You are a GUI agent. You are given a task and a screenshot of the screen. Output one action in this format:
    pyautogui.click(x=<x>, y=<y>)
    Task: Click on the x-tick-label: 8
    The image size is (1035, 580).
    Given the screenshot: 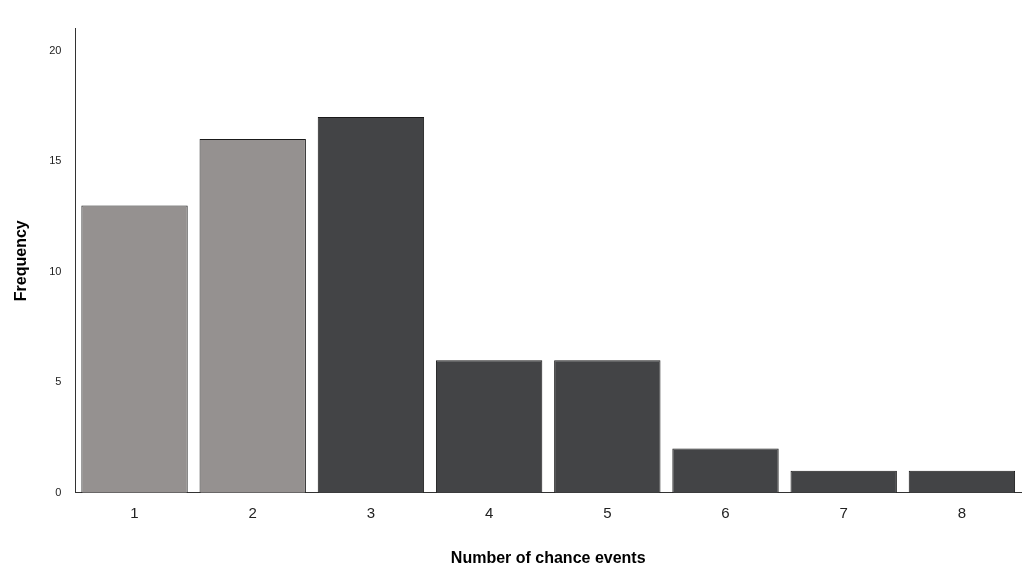 What is the action you would take?
    pyautogui.click(x=962, y=512)
    